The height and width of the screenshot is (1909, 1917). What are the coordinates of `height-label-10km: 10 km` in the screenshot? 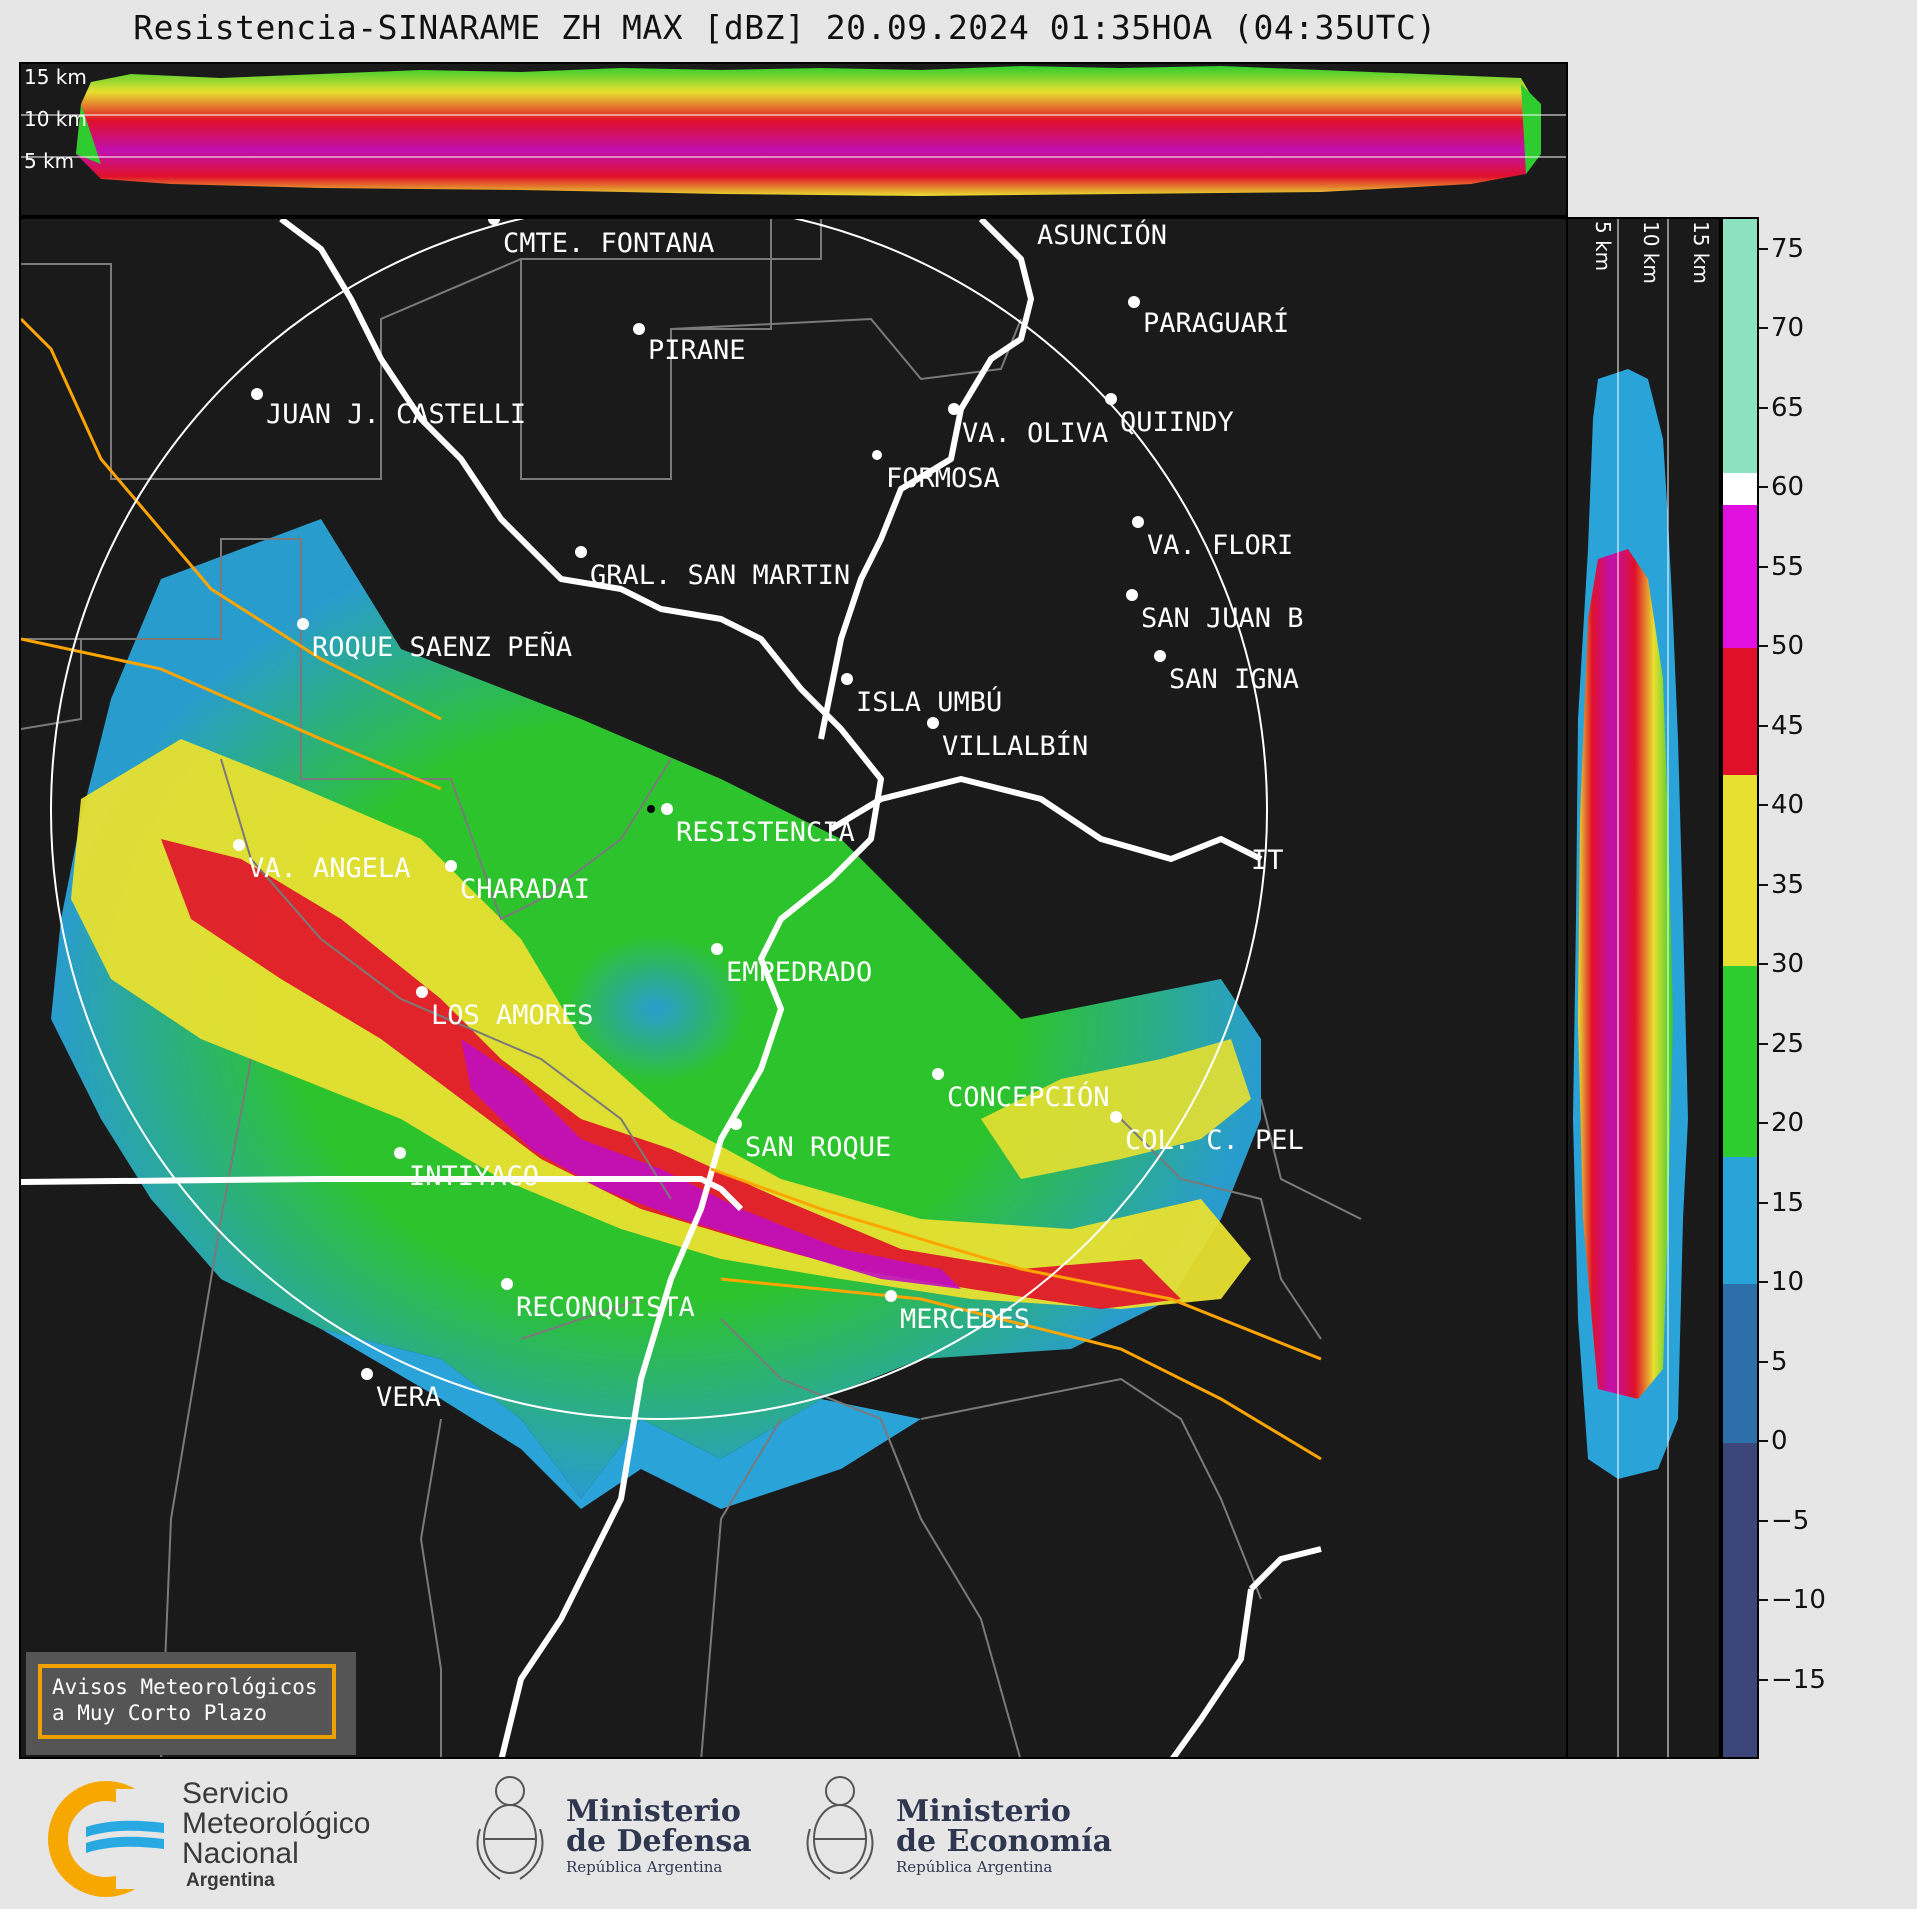 It's located at (55, 119).